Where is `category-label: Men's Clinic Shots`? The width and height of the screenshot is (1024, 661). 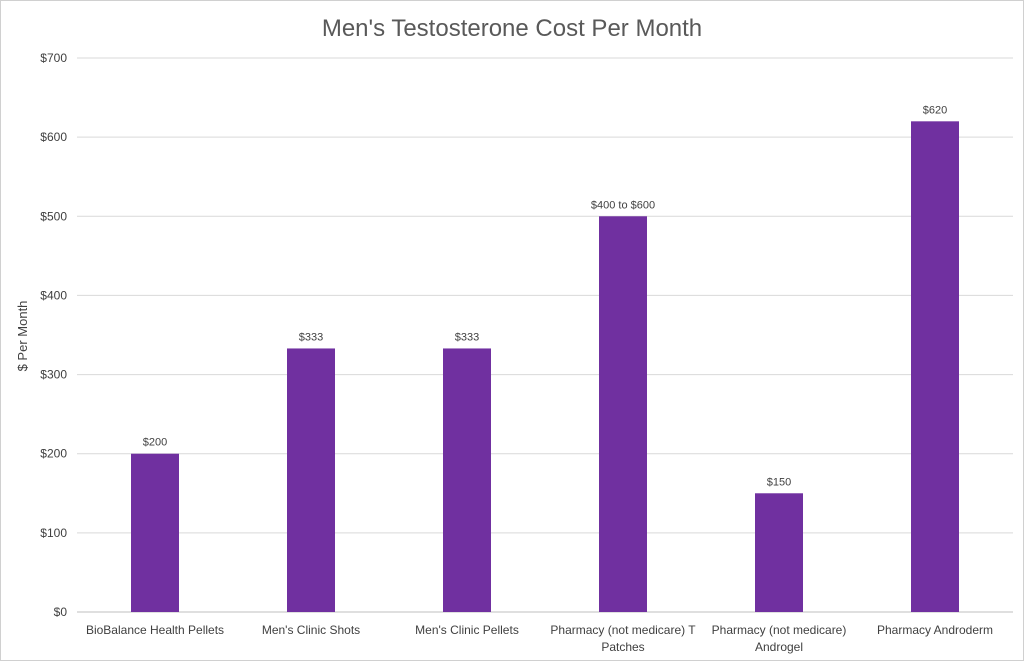 category-label: Men's Clinic Shots is located at coordinates (311, 630).